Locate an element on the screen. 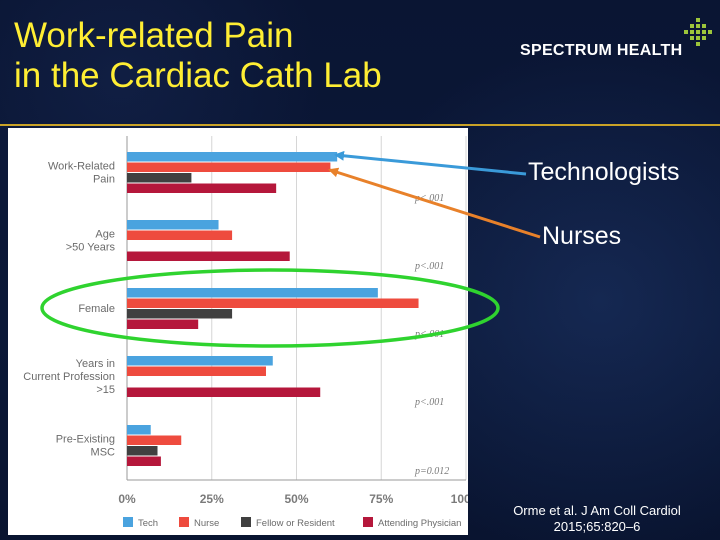 This screenshot has height=540, width=720. female-highlight-ellipse is located at coordinates (270, 308).